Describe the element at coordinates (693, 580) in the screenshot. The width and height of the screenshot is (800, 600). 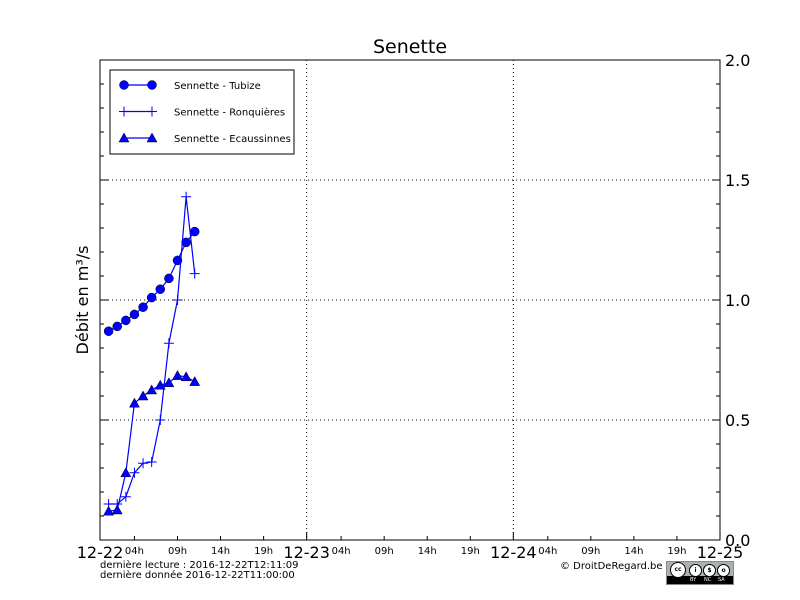
I see `by-label: BY` at that location.